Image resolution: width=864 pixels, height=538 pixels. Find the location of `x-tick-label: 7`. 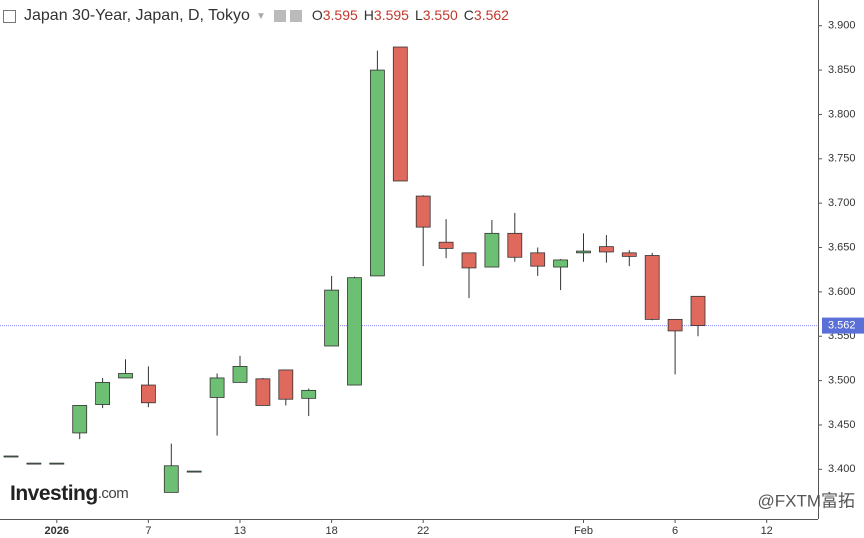

x-tick-label: 7 is located at coordinates (148, 531).